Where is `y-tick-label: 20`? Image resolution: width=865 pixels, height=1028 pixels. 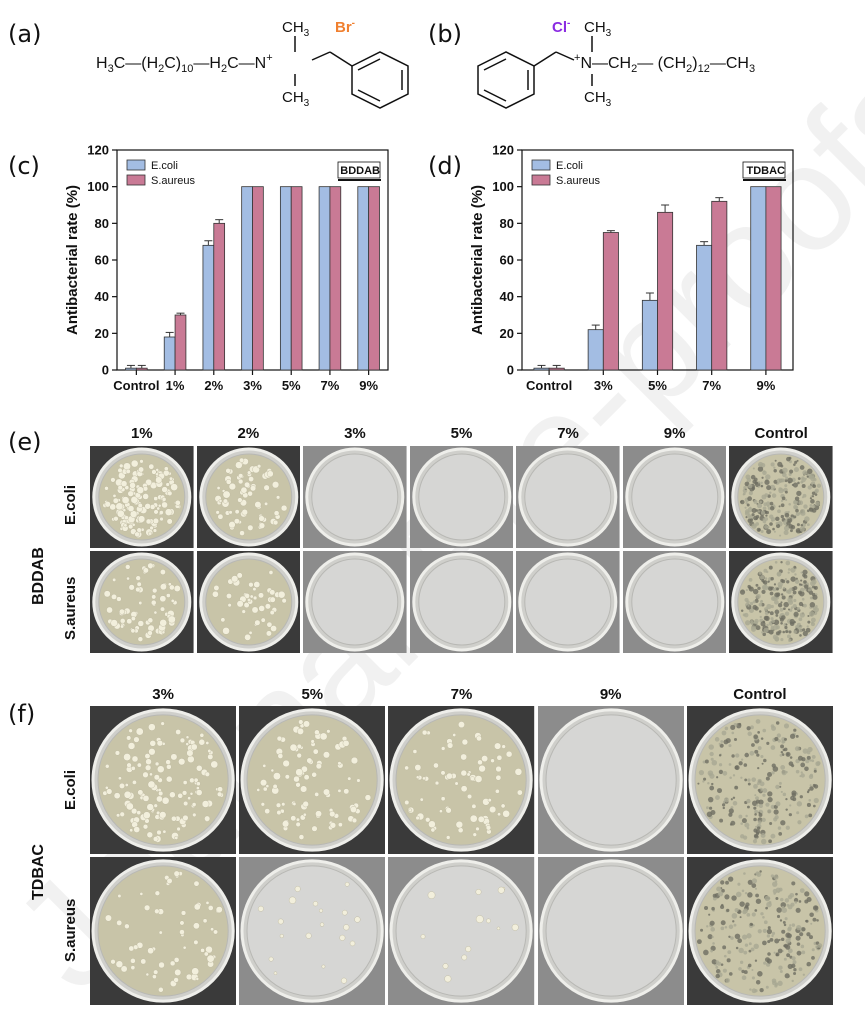
y-tick-label: 20 is located at coordinates (507, 333).